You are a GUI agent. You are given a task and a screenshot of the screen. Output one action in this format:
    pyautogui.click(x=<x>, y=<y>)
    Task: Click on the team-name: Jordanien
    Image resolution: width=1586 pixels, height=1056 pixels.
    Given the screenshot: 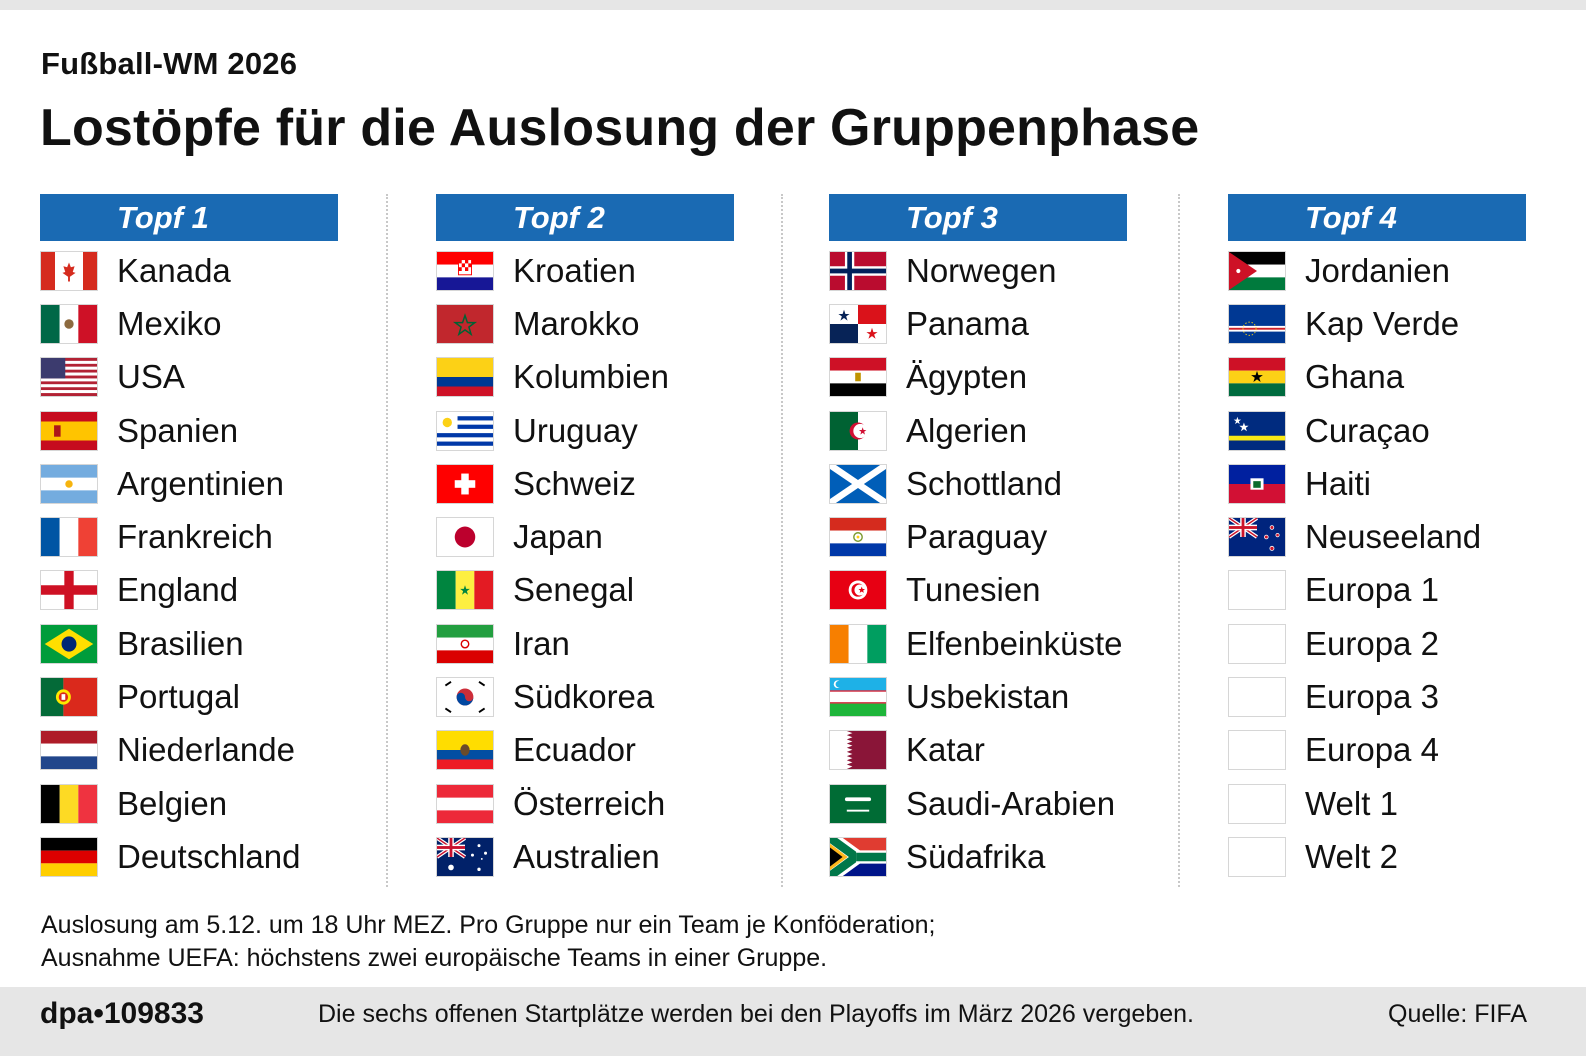 What is the action you would take?
    pyautogui.click(x=1377, y=270)
    